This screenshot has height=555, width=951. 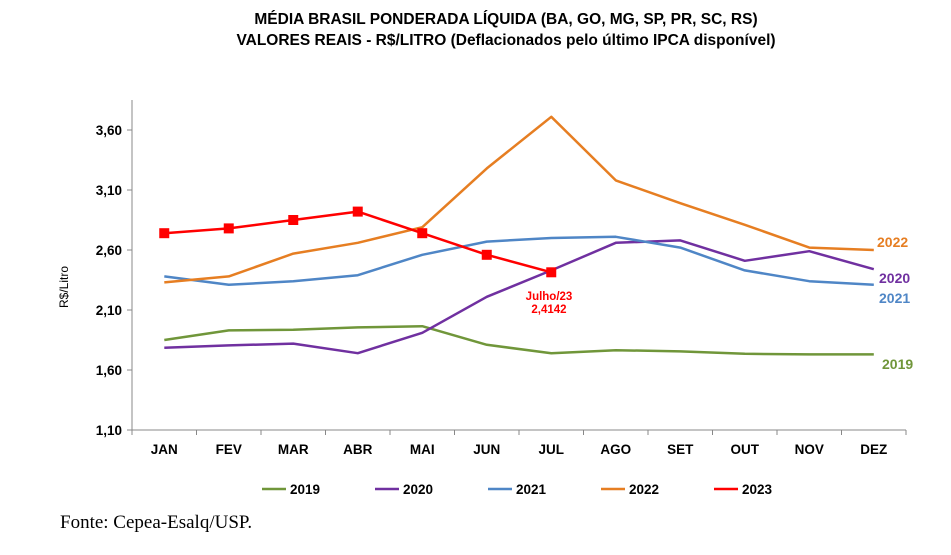 I want to click on legend-label-2021: 2021, so click(x=531, y=489).